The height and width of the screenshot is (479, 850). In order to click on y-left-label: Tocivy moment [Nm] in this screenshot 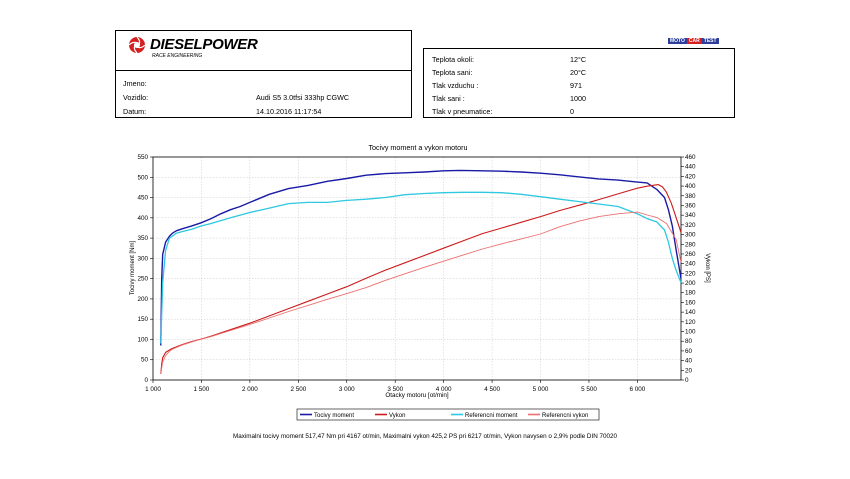, I will do `click(133, 267)`.